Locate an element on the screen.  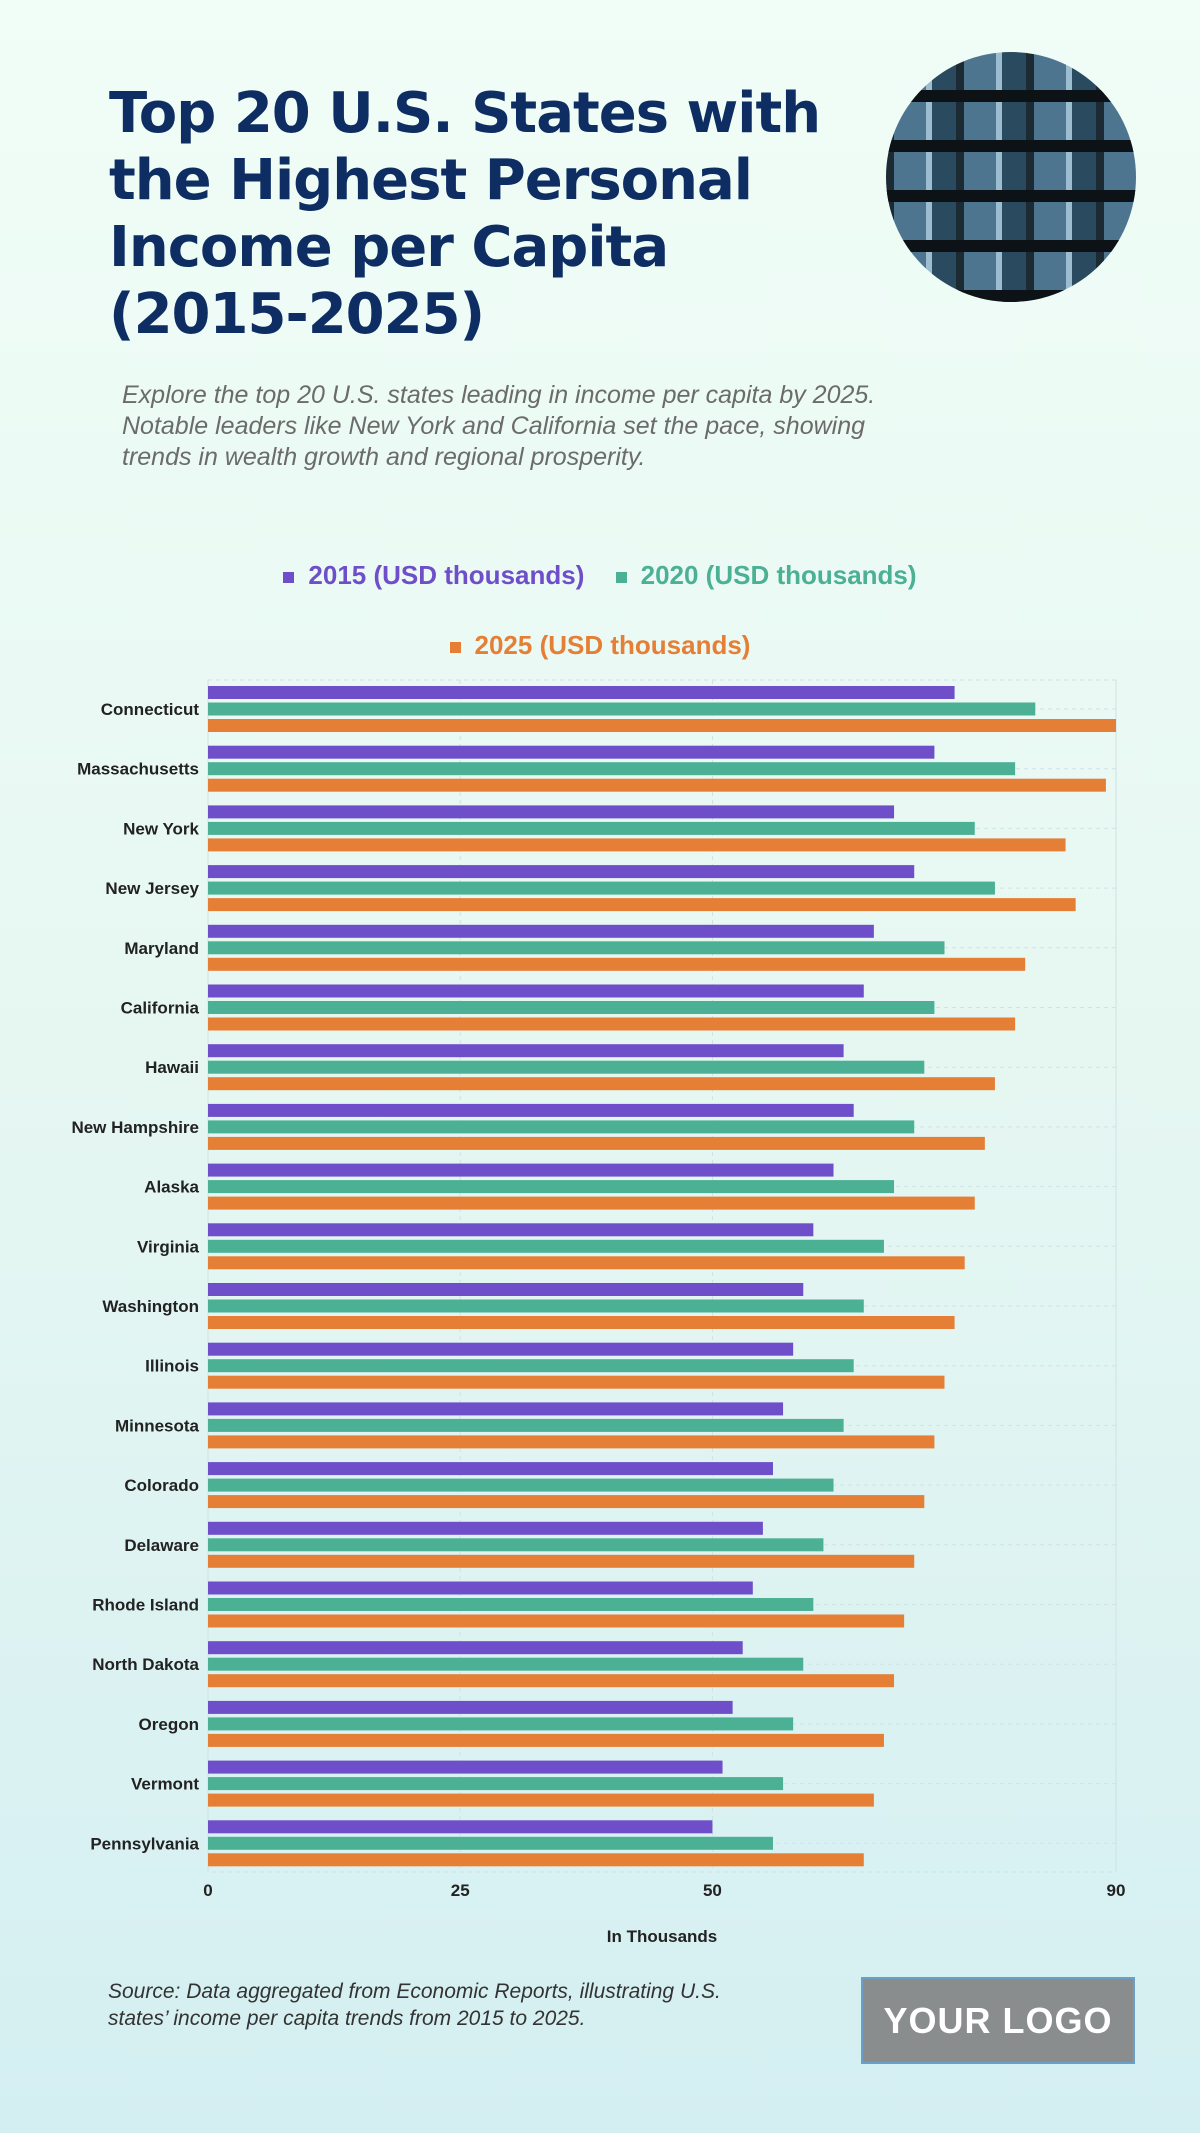
bar-california-2025 is located at coordinates (612, 1024).